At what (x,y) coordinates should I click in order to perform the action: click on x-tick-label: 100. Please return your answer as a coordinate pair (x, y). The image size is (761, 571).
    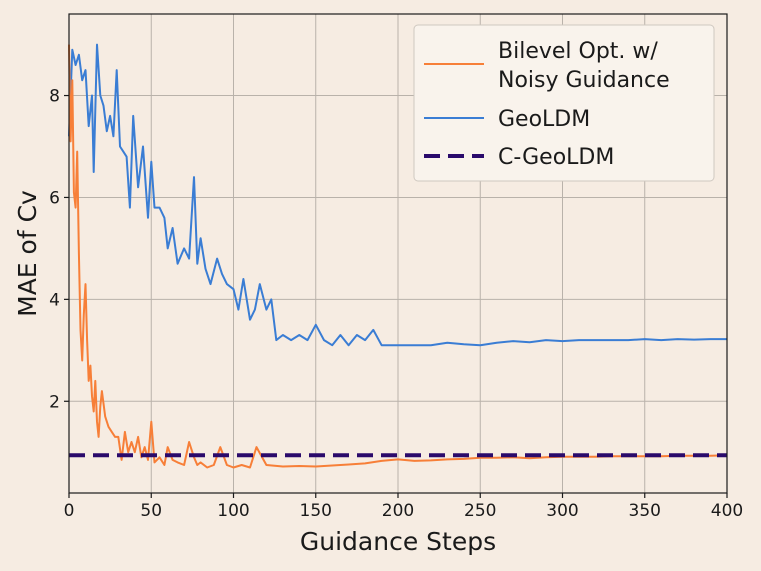
    Looking at the image, I should click on (233, 511).